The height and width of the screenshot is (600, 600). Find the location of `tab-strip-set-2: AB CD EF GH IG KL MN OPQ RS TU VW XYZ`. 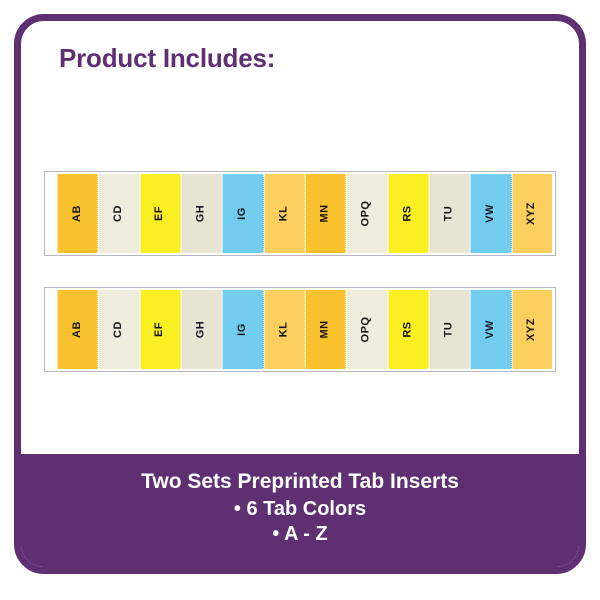

tab-strip-set-2: AB CD EF GH IG KL MN OPQ RS TU VW XYZ is located at coordinates (300, 329).